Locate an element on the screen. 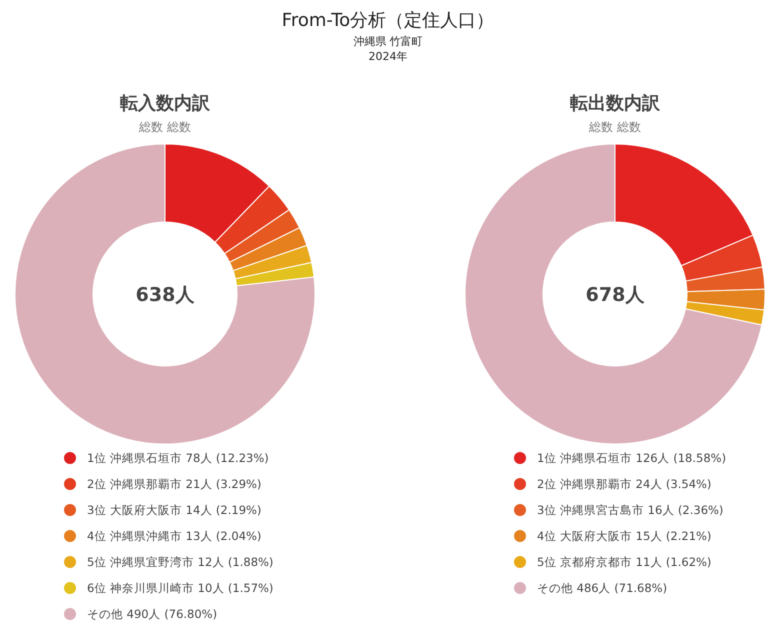 The height and width of the screenshot is (626, 777). title: 転入数内訳 is located at coordinates (165, 103).